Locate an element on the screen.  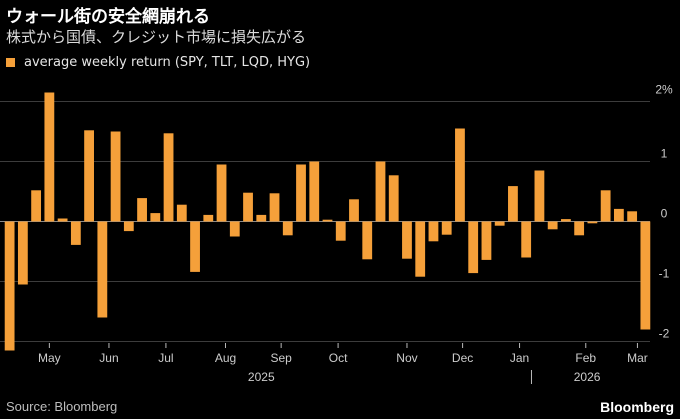
x-tick-label: Oct is located at coordinates (338, 358).